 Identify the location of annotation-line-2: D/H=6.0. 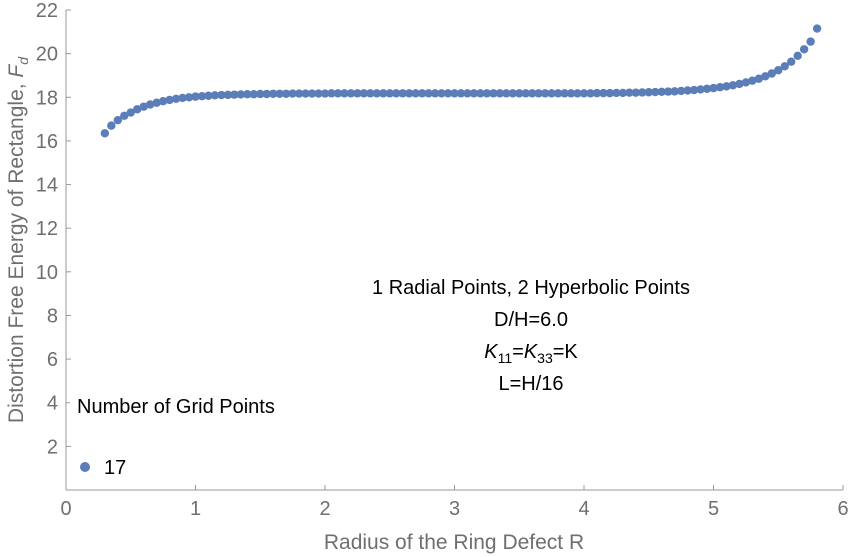
(531, 320).